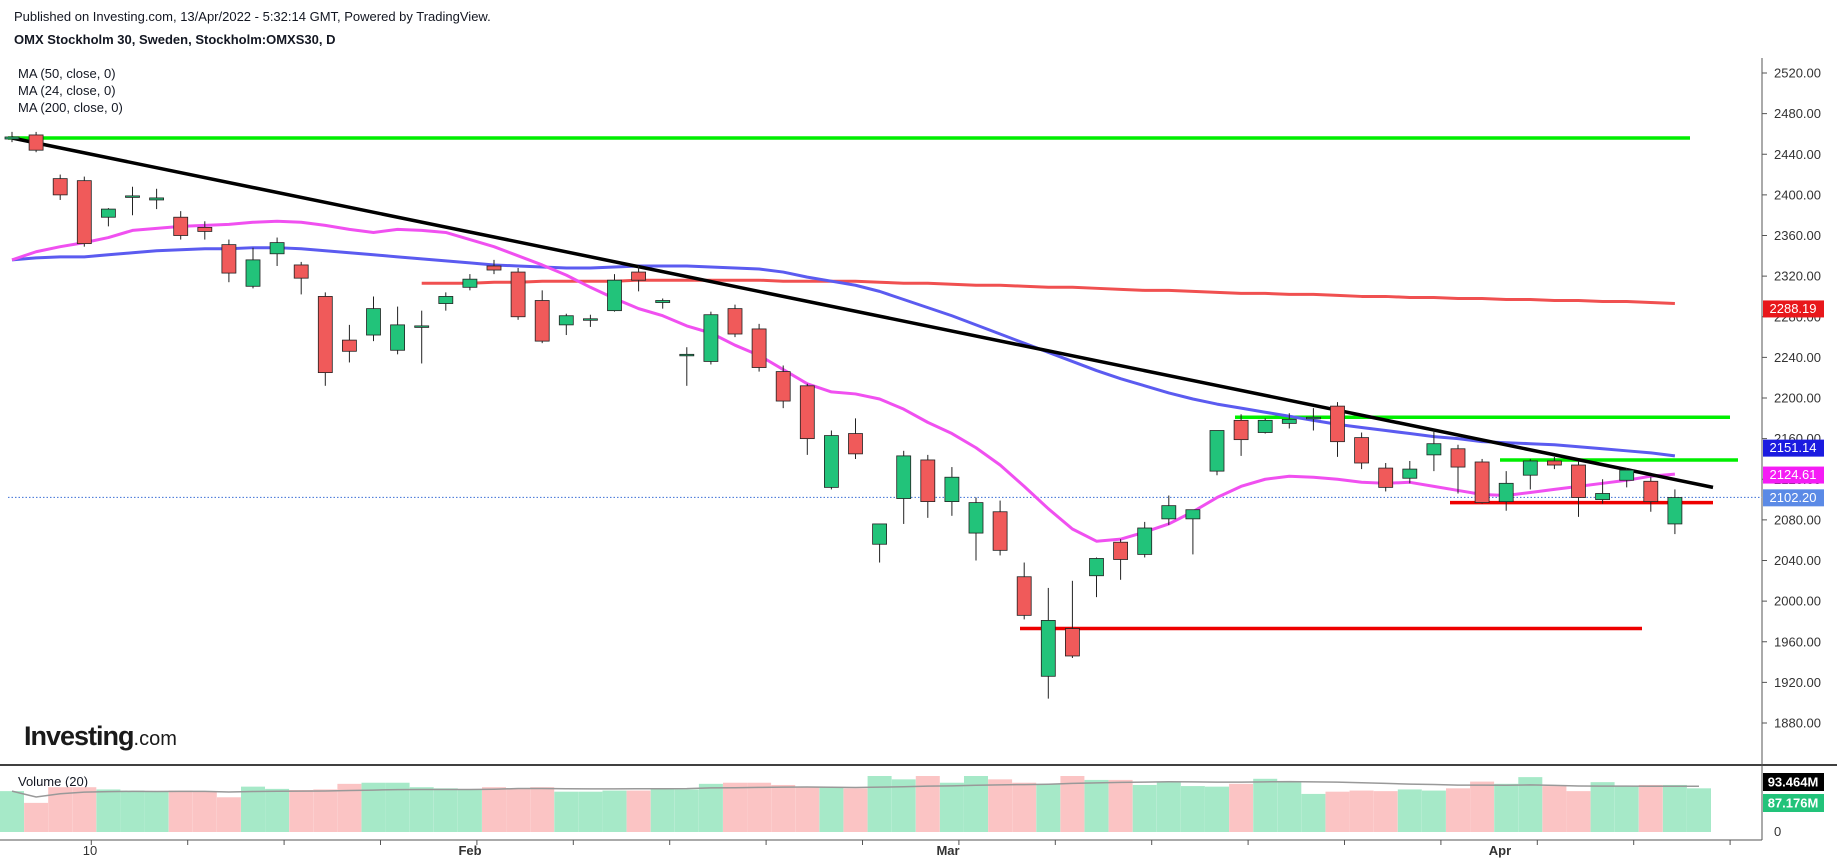  What do you see at coordinates (1797, 235) in the screenshot?
I see `y-tick-label: 2360.00` at bounding box center [1797, 235].